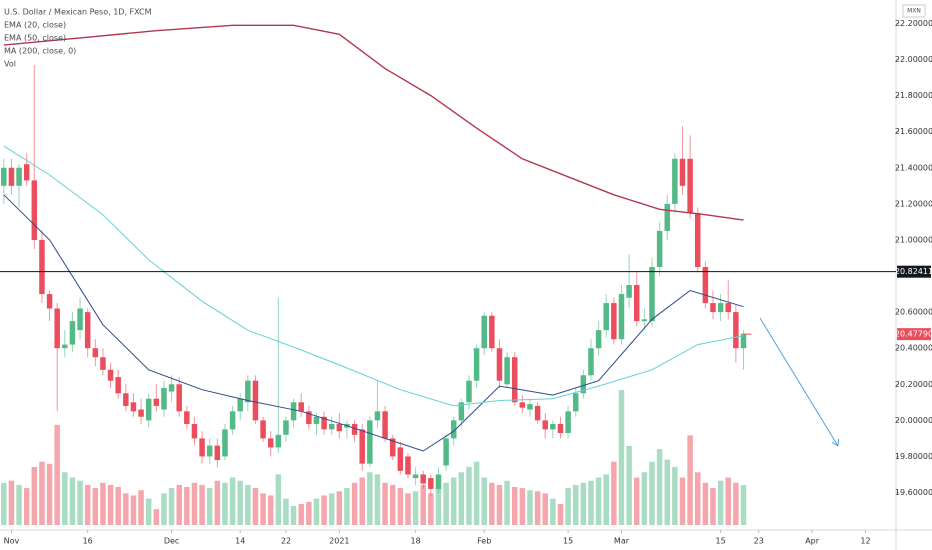  What do you see at coordinates (913, 348) in the screenshot?
I see `y-tick-label: 20.40000` at bounding box center [913, 348].